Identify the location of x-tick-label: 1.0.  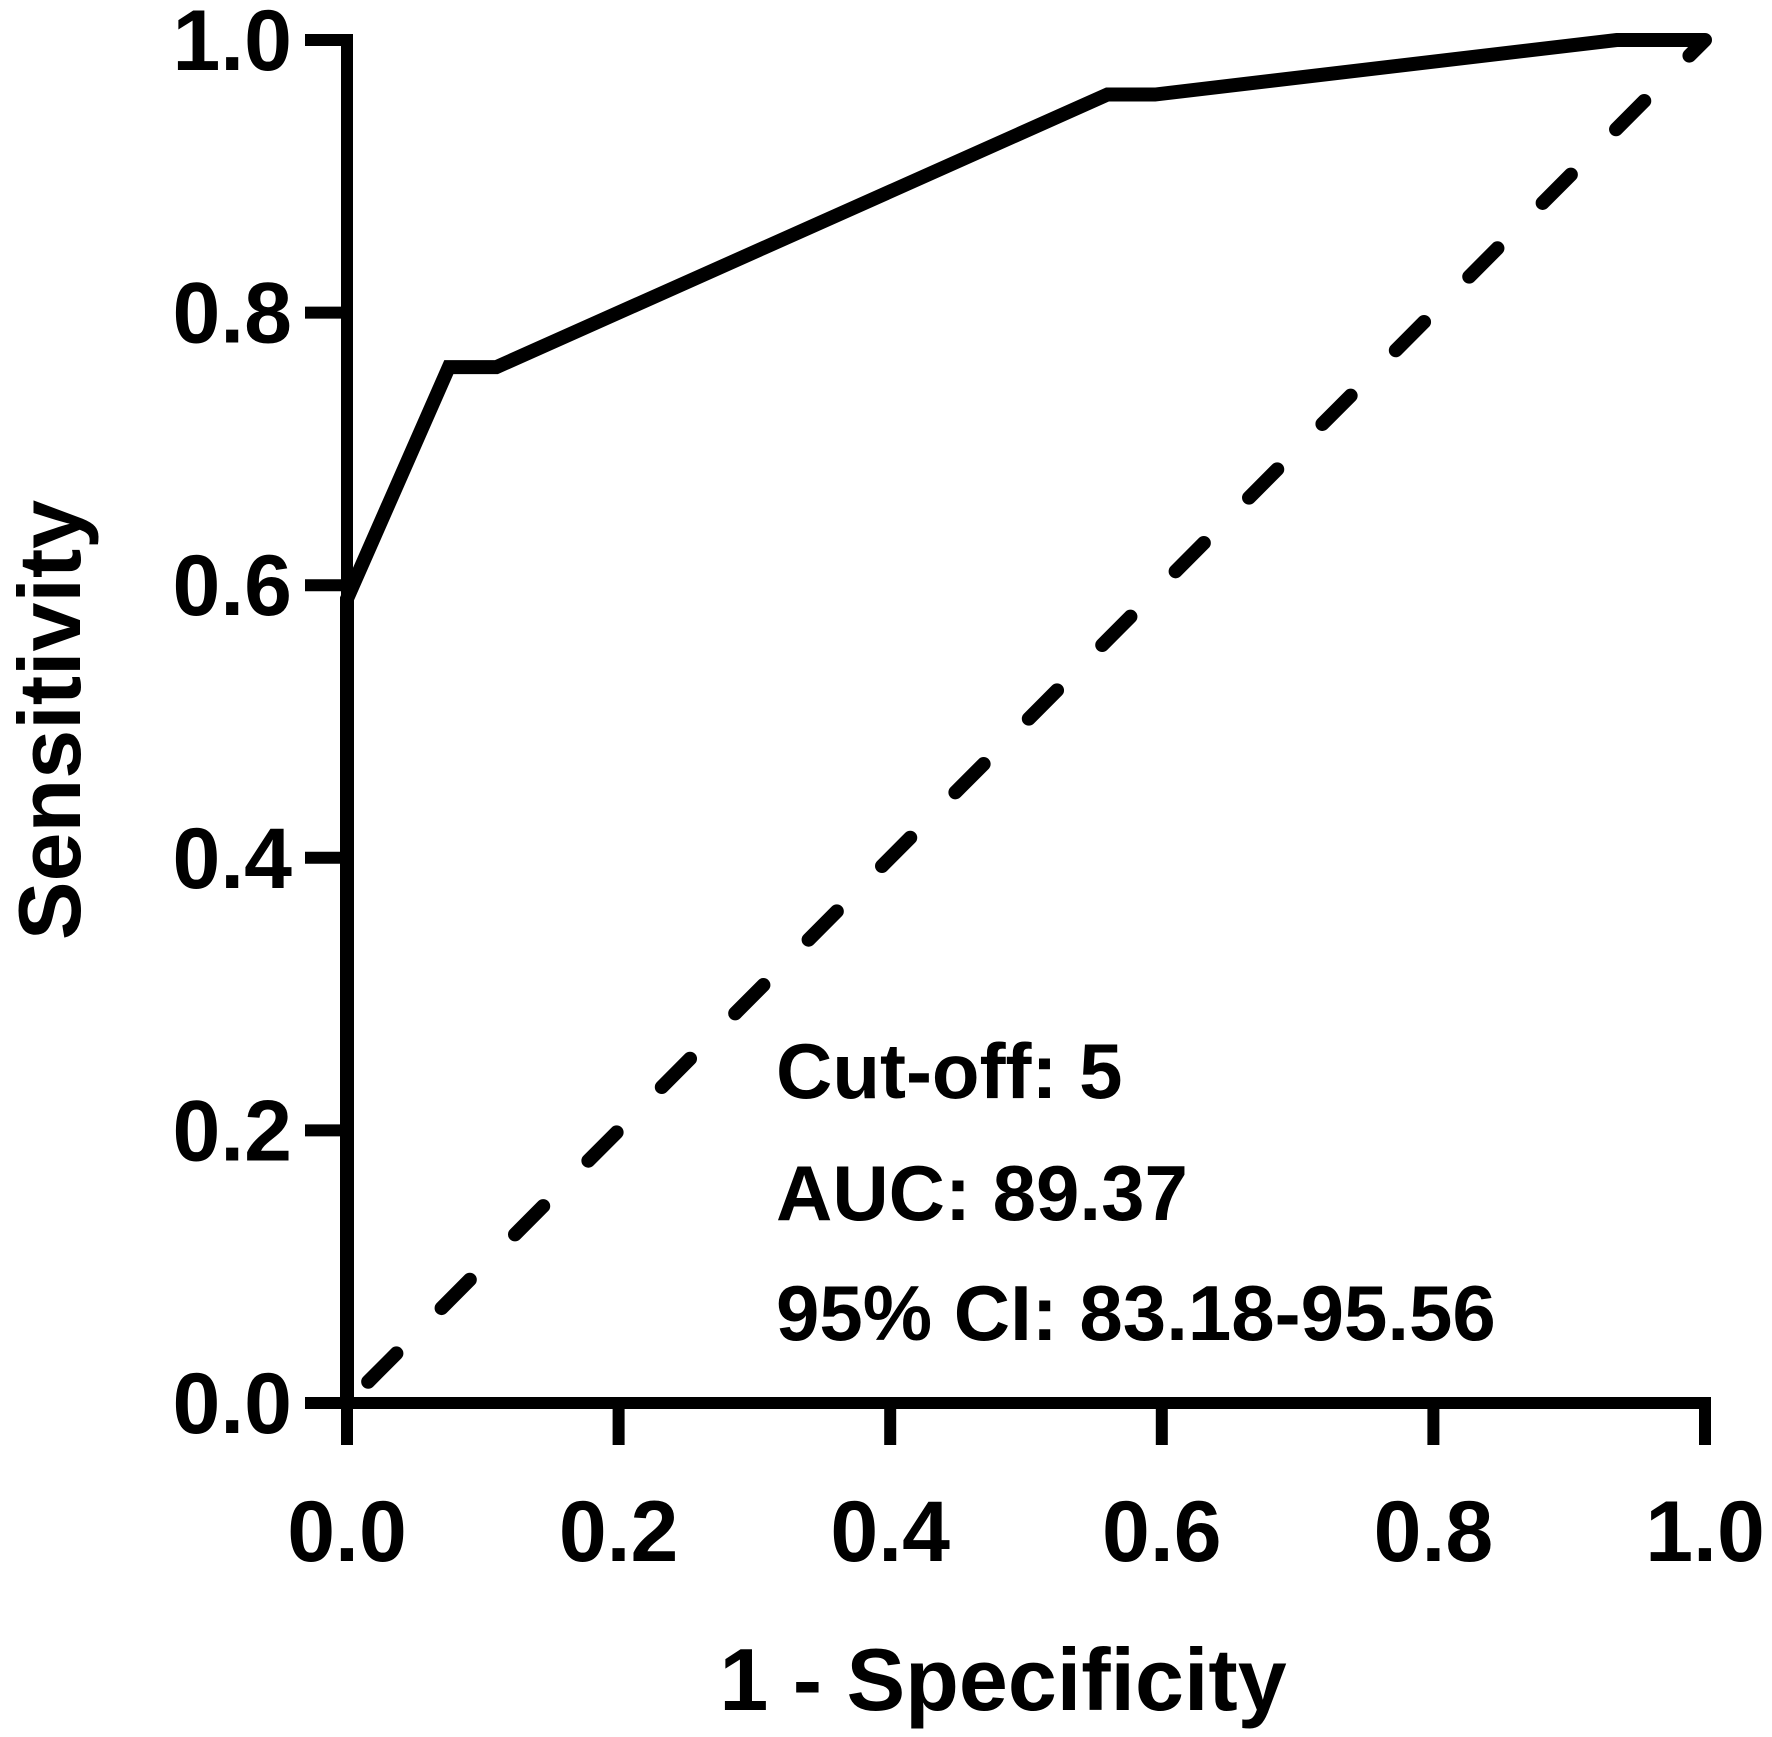
(1705, 1532).